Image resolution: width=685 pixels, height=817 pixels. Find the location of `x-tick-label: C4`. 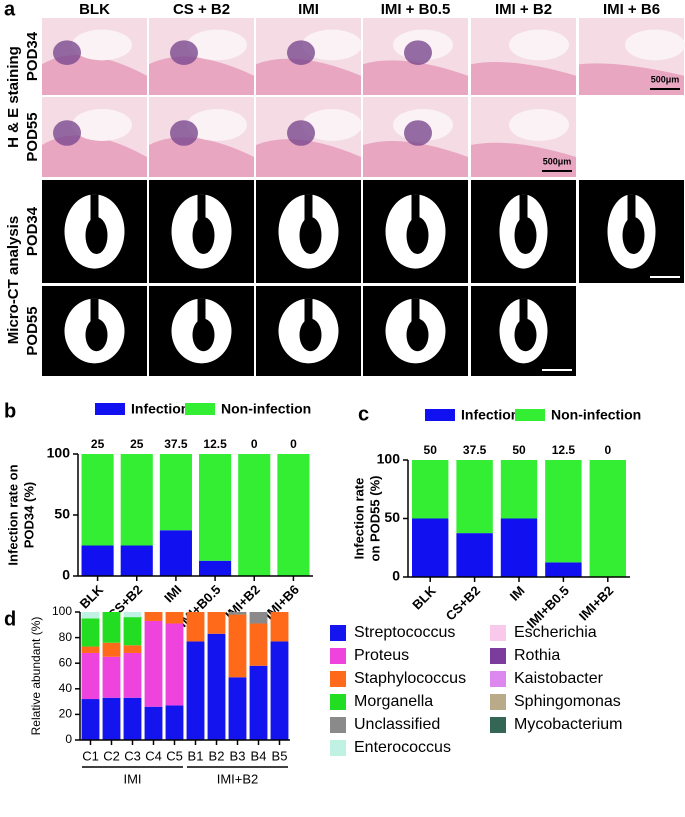

x-tick-label: C4 is located at coordinates (153, 755).